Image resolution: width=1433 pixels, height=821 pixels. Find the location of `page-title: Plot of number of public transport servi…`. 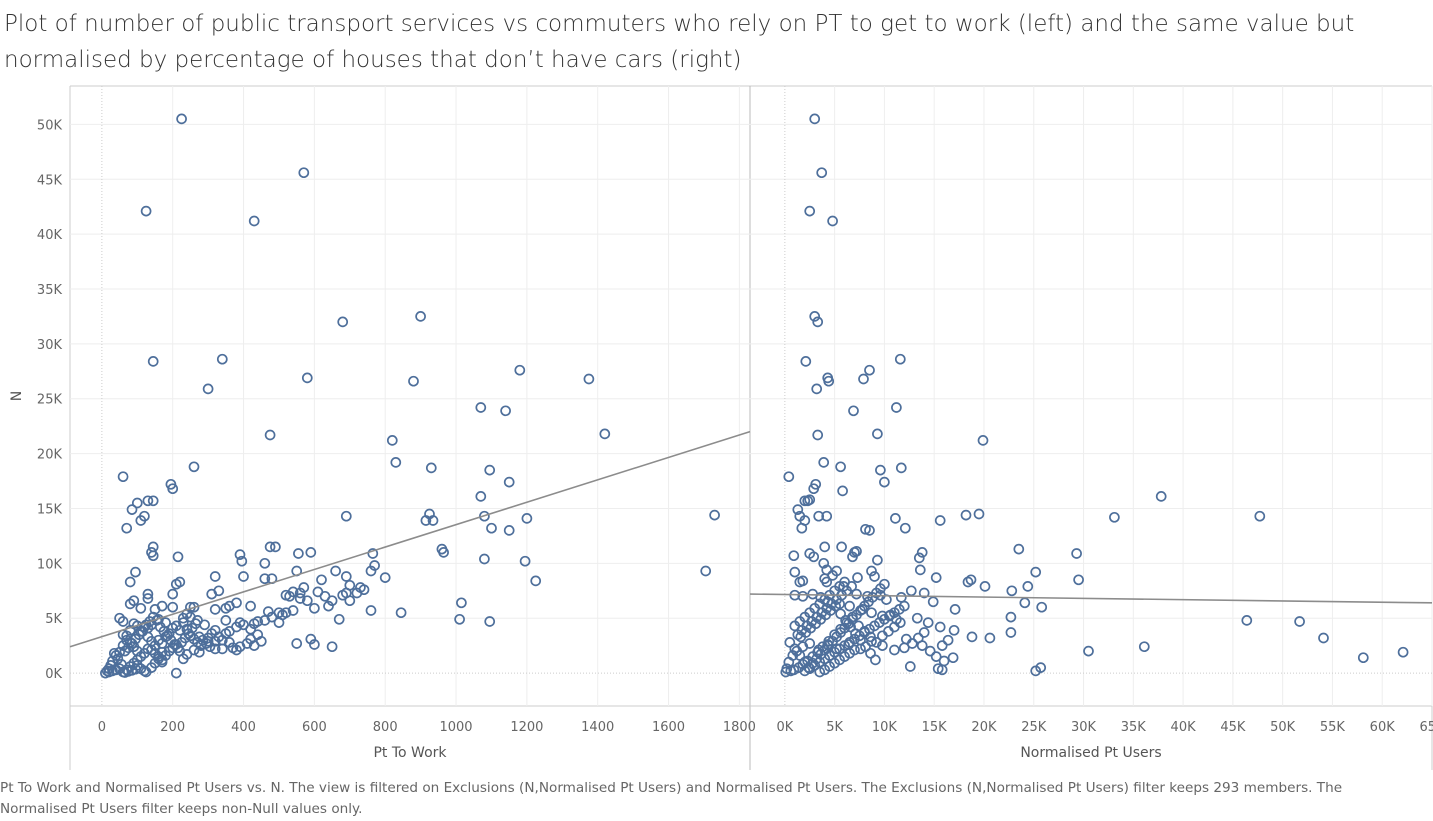

page-title: Plot of number of public transport servi… is located at coordinates (679, 42).